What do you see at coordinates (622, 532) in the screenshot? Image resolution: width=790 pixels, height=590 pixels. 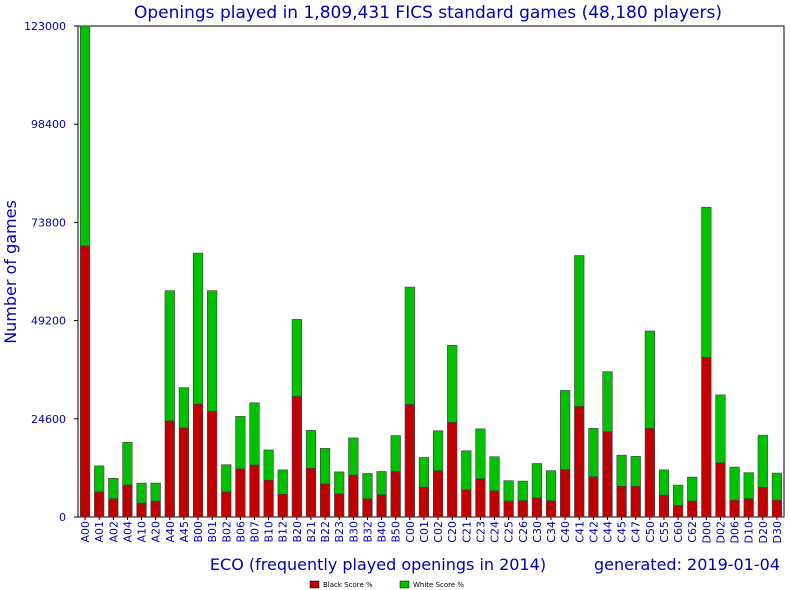 I see `x-tick-label: C45` at bounding box center [622, 532].